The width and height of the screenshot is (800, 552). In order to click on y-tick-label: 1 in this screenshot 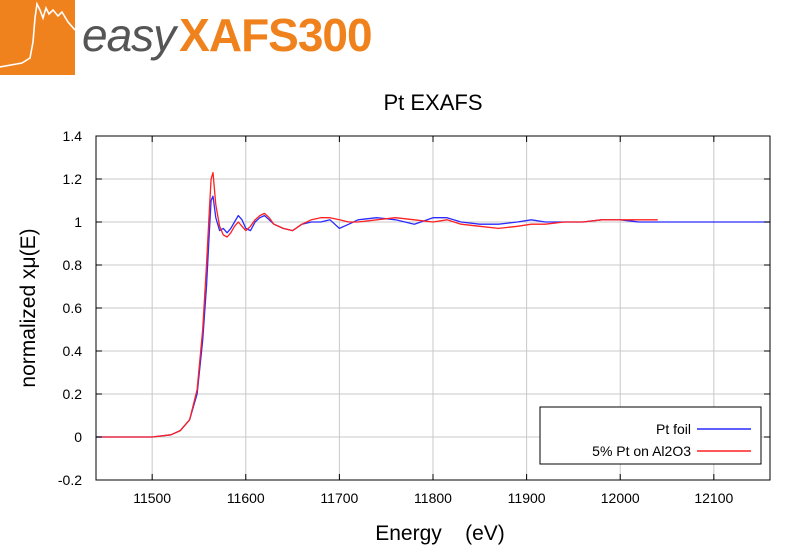, I will do `click(78, 222)`.